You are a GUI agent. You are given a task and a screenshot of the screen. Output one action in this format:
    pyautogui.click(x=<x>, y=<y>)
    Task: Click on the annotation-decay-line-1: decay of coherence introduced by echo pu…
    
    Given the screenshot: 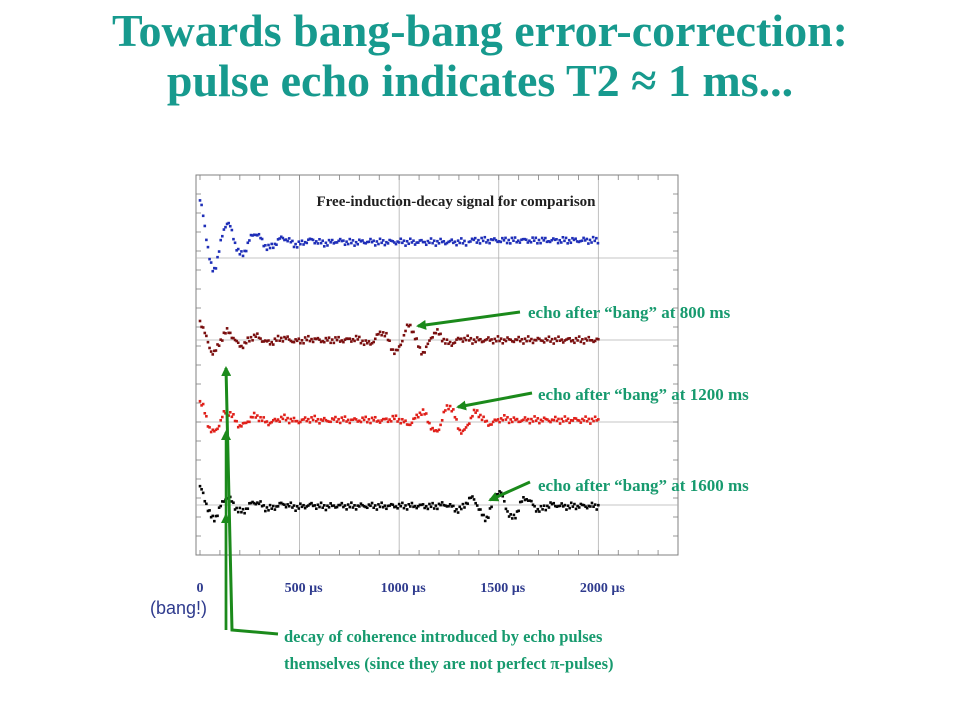 What is the action you would take?
    pyautogui.click(x=443, y=636)
    